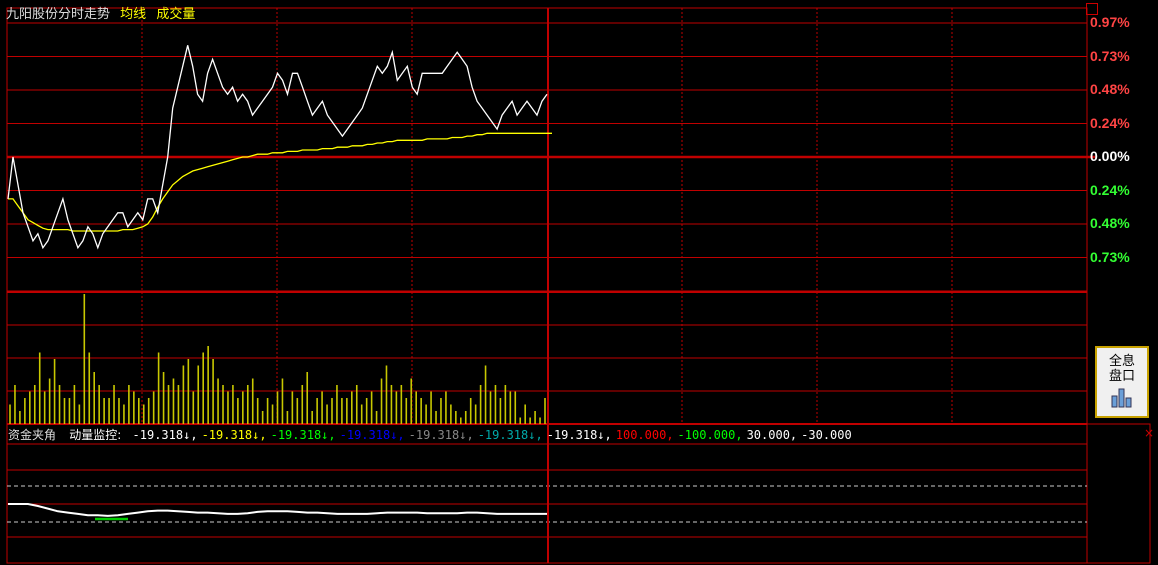  I want to click on close-icon: ×, so click(1148, 433).